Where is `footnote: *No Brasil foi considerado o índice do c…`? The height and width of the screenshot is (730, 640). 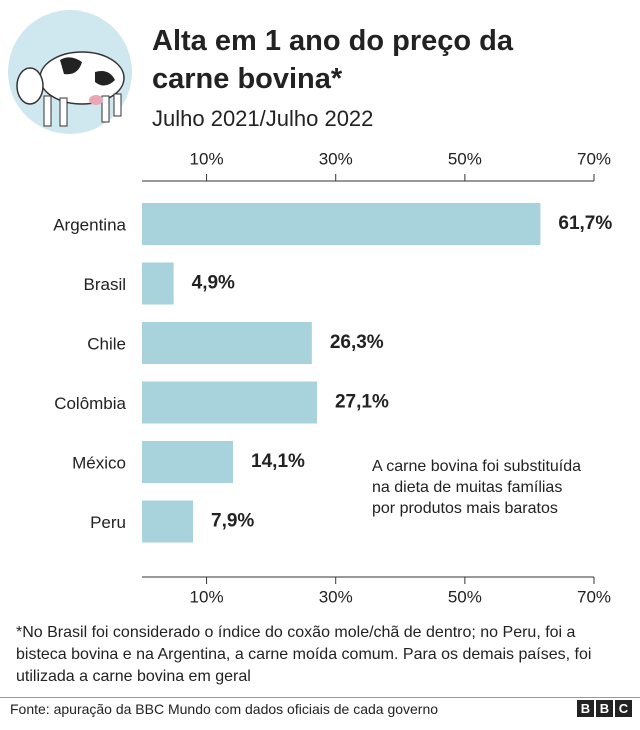
footnote: *No Brasil foi considerado o índice do c… is located at coordinates (304, 654).